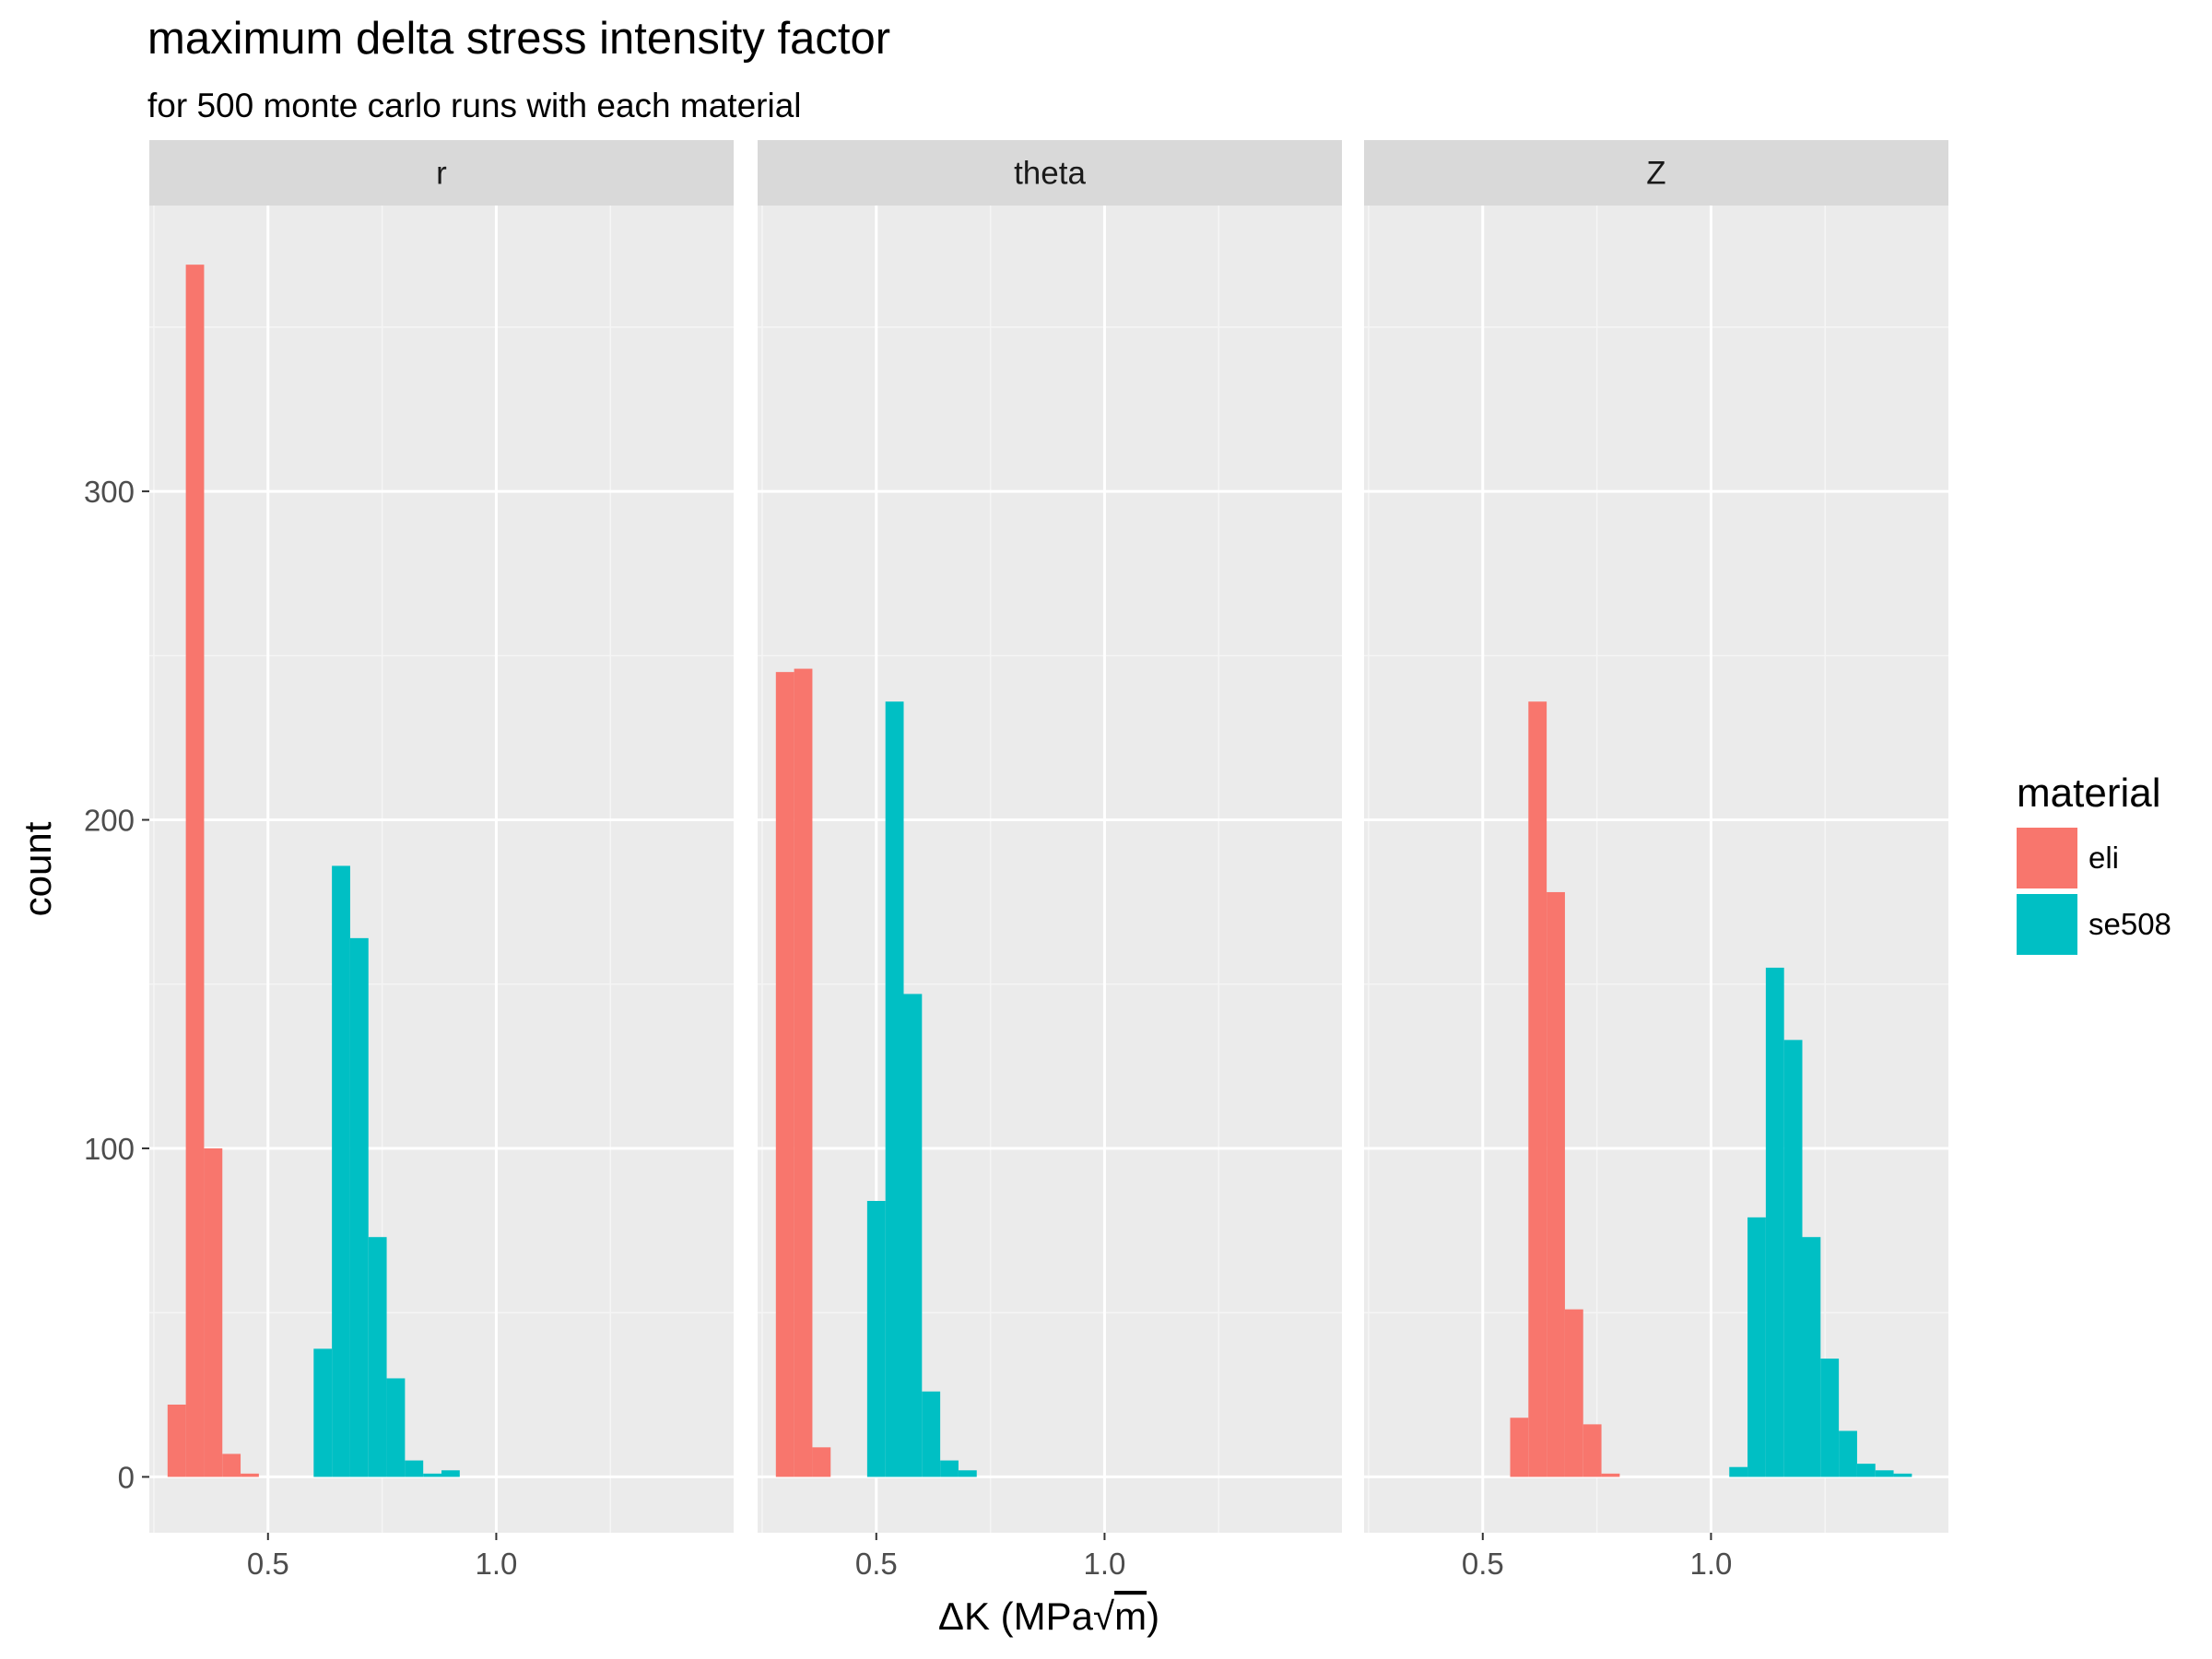 The width and height of the screenshot is (2212, 1659). What do you see at coordinates (109, 1149) in the screenshot?
I see `y-tick-label: 100` at bounding box center [109, 1149].